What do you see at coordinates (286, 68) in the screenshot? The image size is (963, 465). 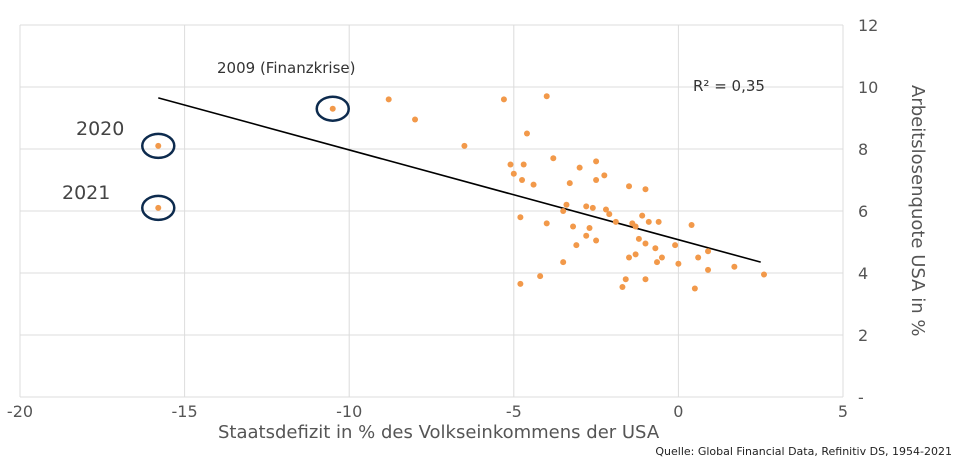 I see `annotation-2009: 2009 (Finanzkrise)` at bounding box center [286, 68].